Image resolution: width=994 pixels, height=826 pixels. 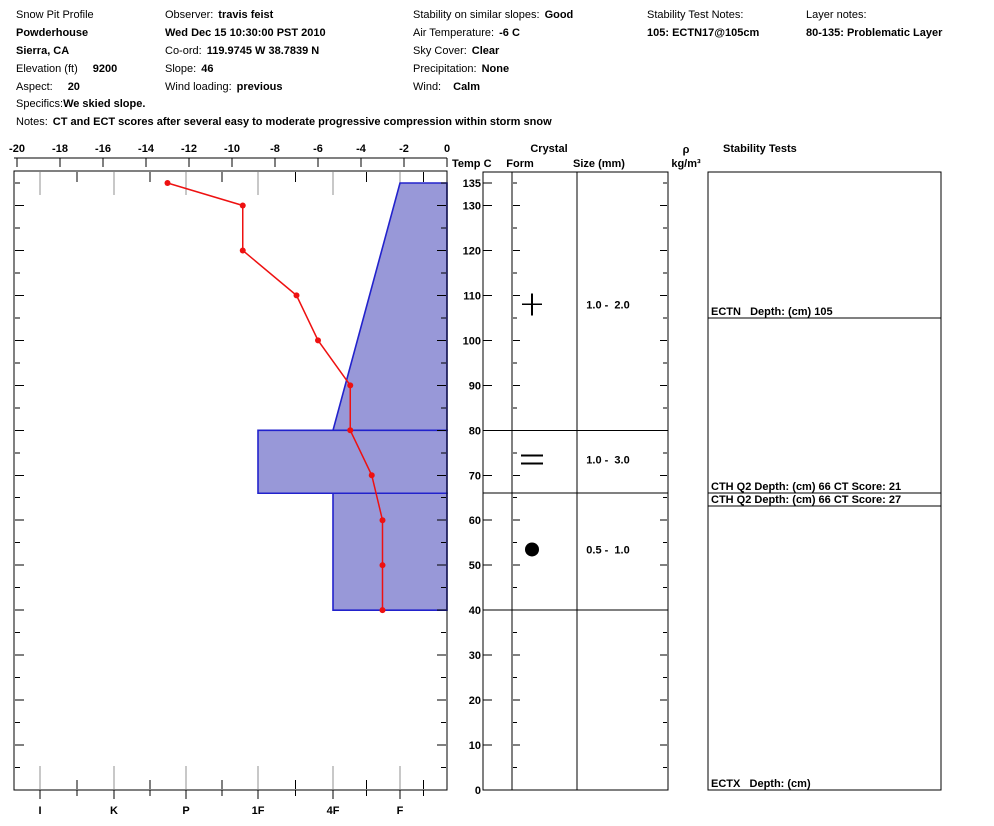 I want to click on crystal-header: Crystal, so click(x=548, y=149).